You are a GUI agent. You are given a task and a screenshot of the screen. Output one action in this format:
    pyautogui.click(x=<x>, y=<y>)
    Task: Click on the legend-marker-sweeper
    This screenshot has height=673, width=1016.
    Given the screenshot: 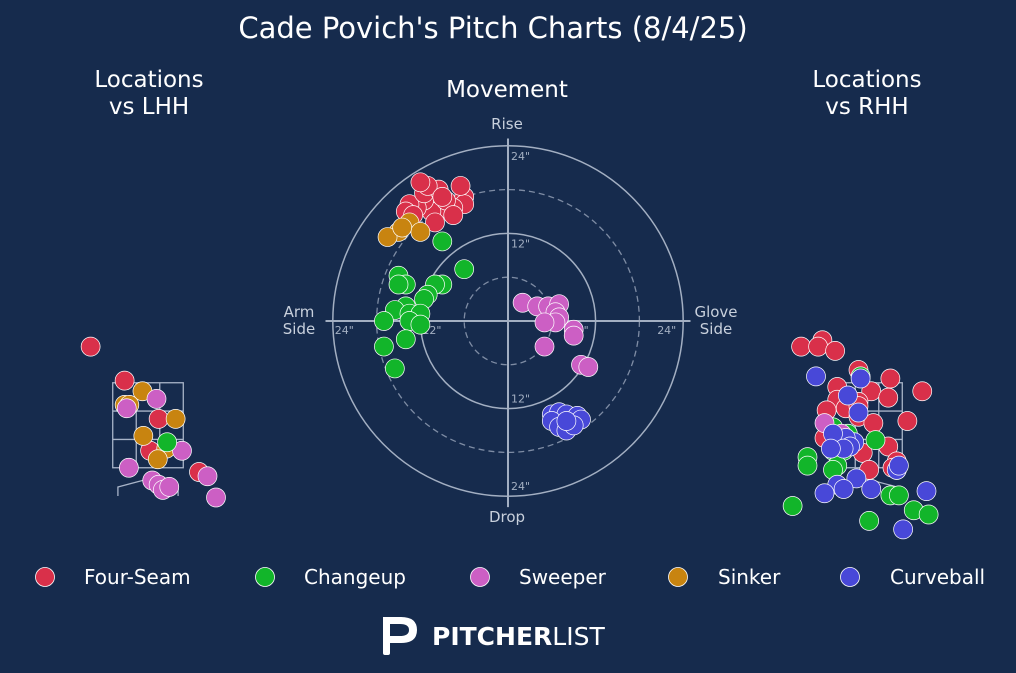 What is the action you would take?
    pyautogui.click(x=480, y=577)
    